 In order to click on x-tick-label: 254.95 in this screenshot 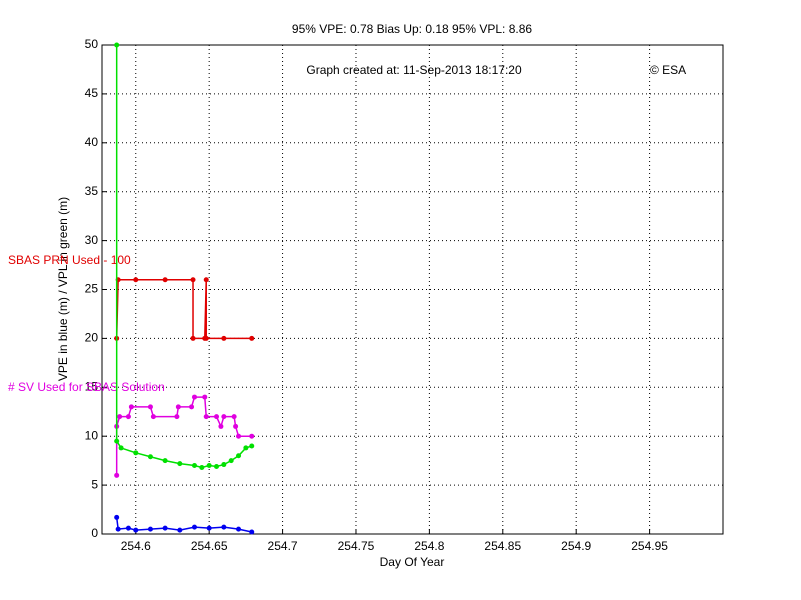, I will do `click(649, 546)`.